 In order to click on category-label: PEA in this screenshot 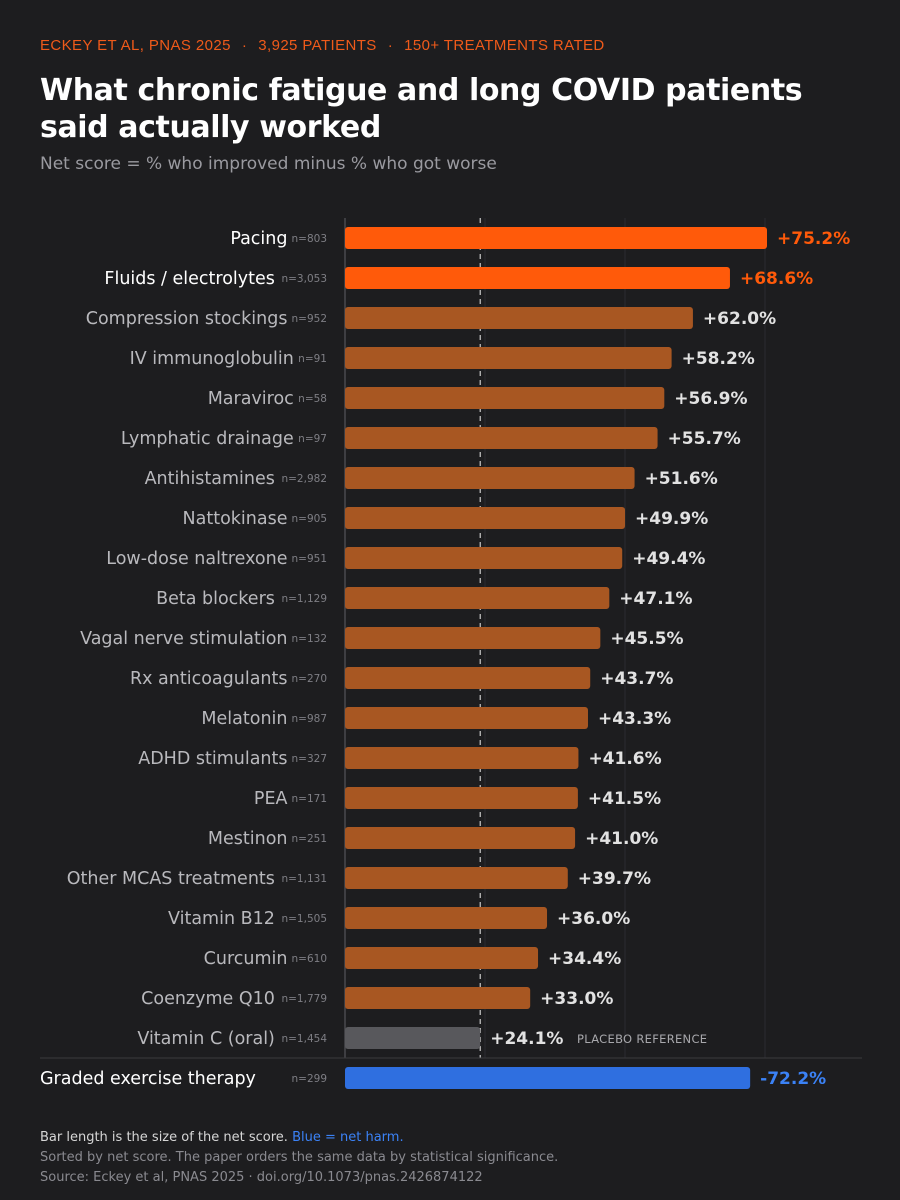, I will do `click(271, 799)`.